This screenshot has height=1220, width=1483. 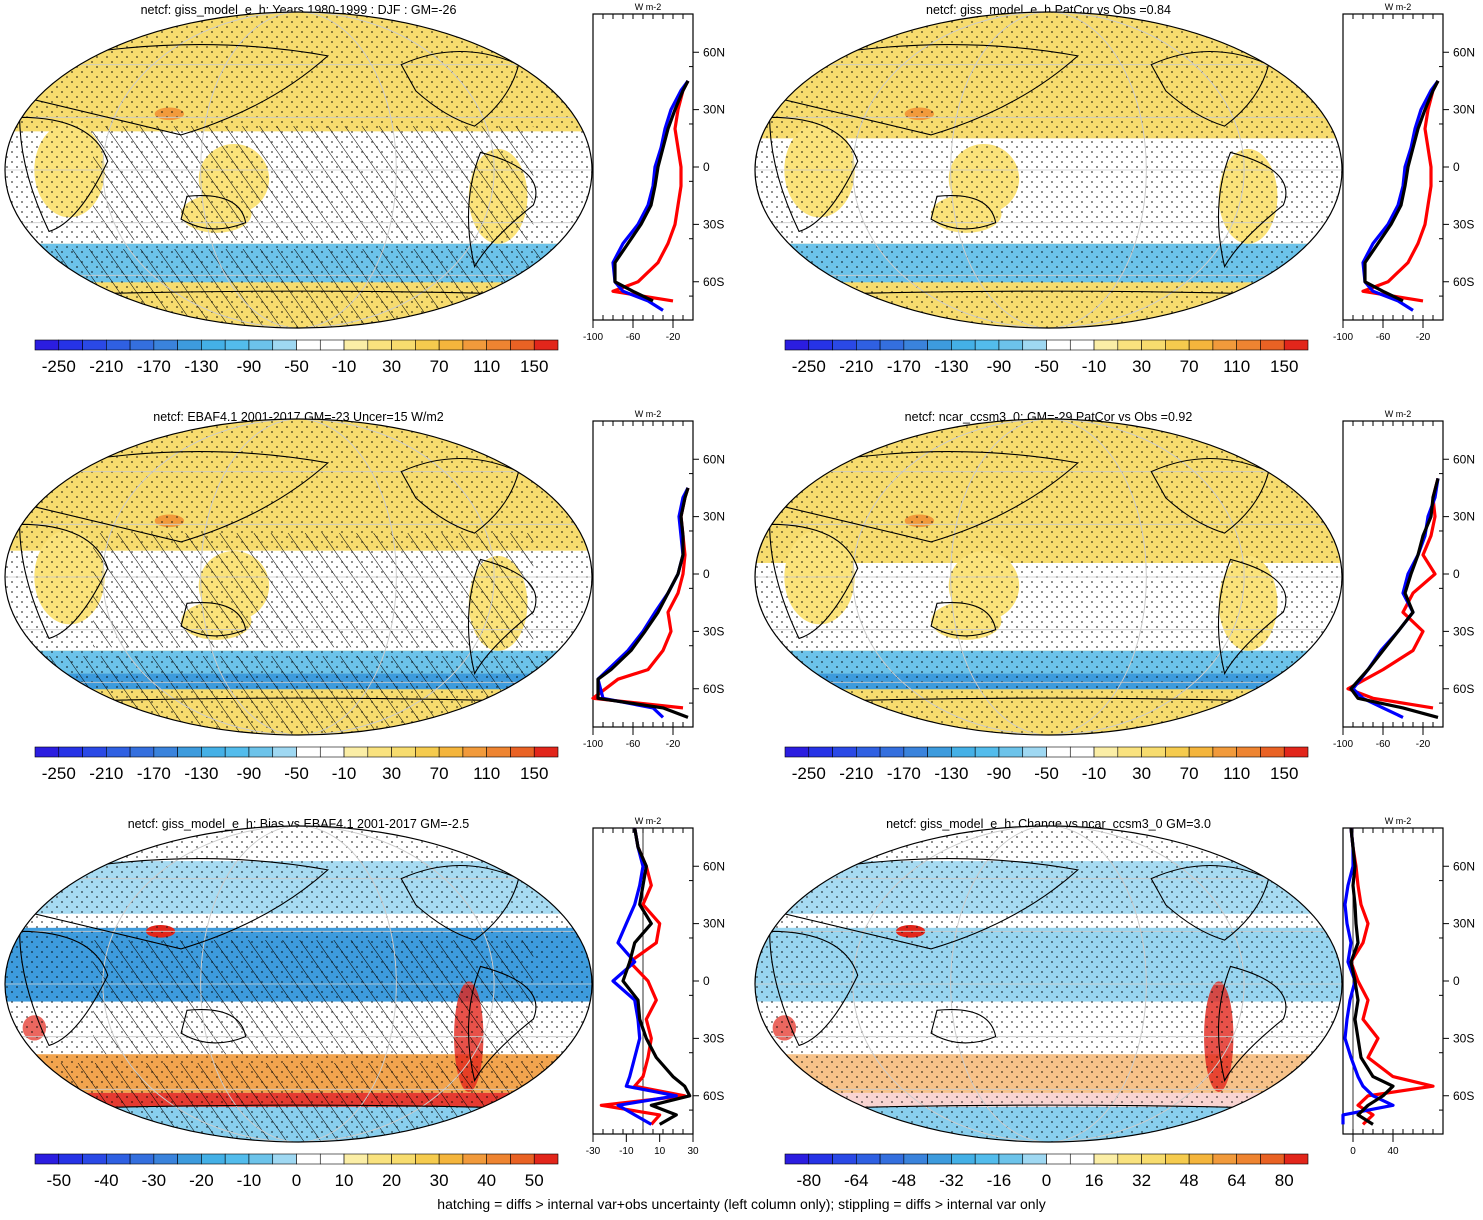 I want to click on colorbar-label: -90, so click(x=249, y=773).